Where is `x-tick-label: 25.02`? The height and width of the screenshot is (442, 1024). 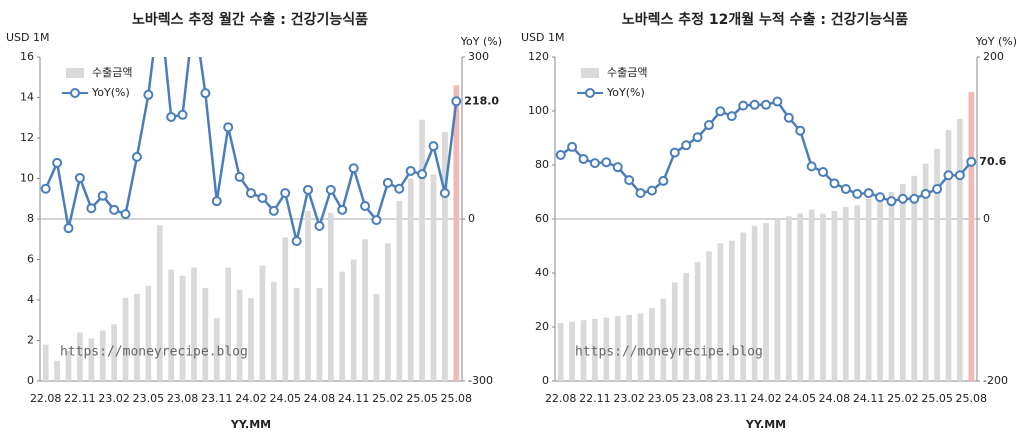 x-tick-label: 25.02 is located at coordinates (388, 398).